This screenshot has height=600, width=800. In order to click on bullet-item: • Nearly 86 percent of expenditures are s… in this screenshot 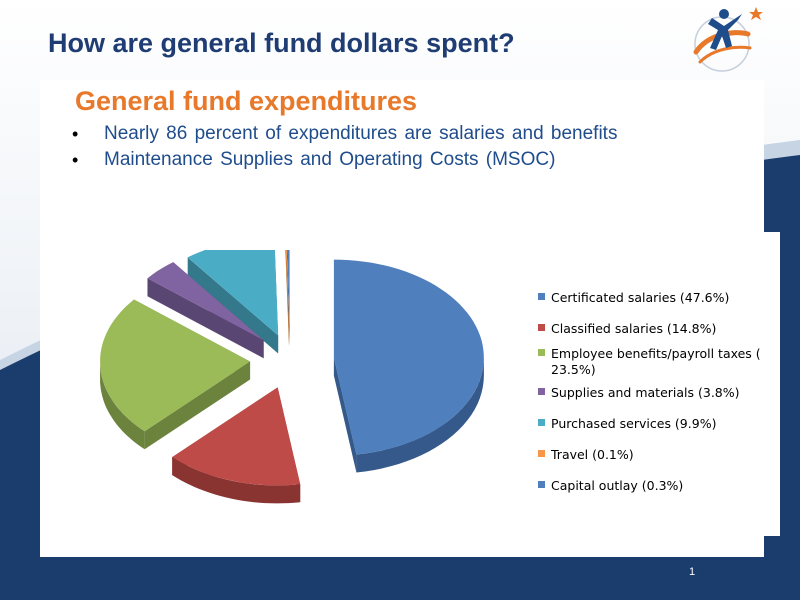, I will do `click(342, 134)`.